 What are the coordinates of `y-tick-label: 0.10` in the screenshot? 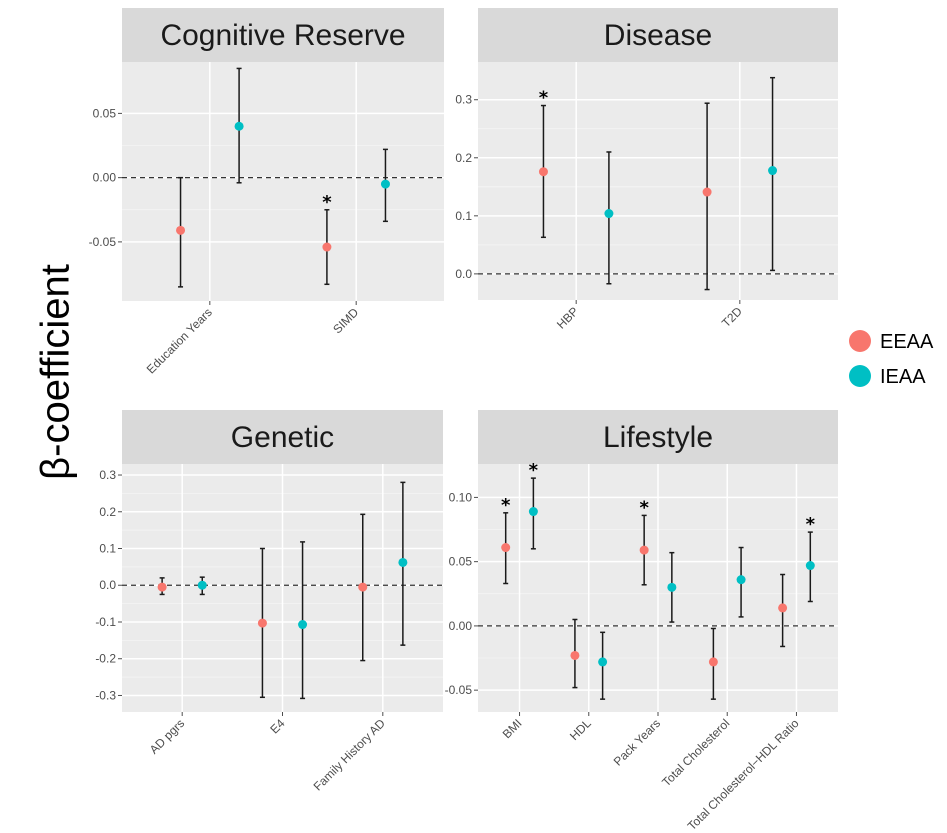 It's located at (461, 497).